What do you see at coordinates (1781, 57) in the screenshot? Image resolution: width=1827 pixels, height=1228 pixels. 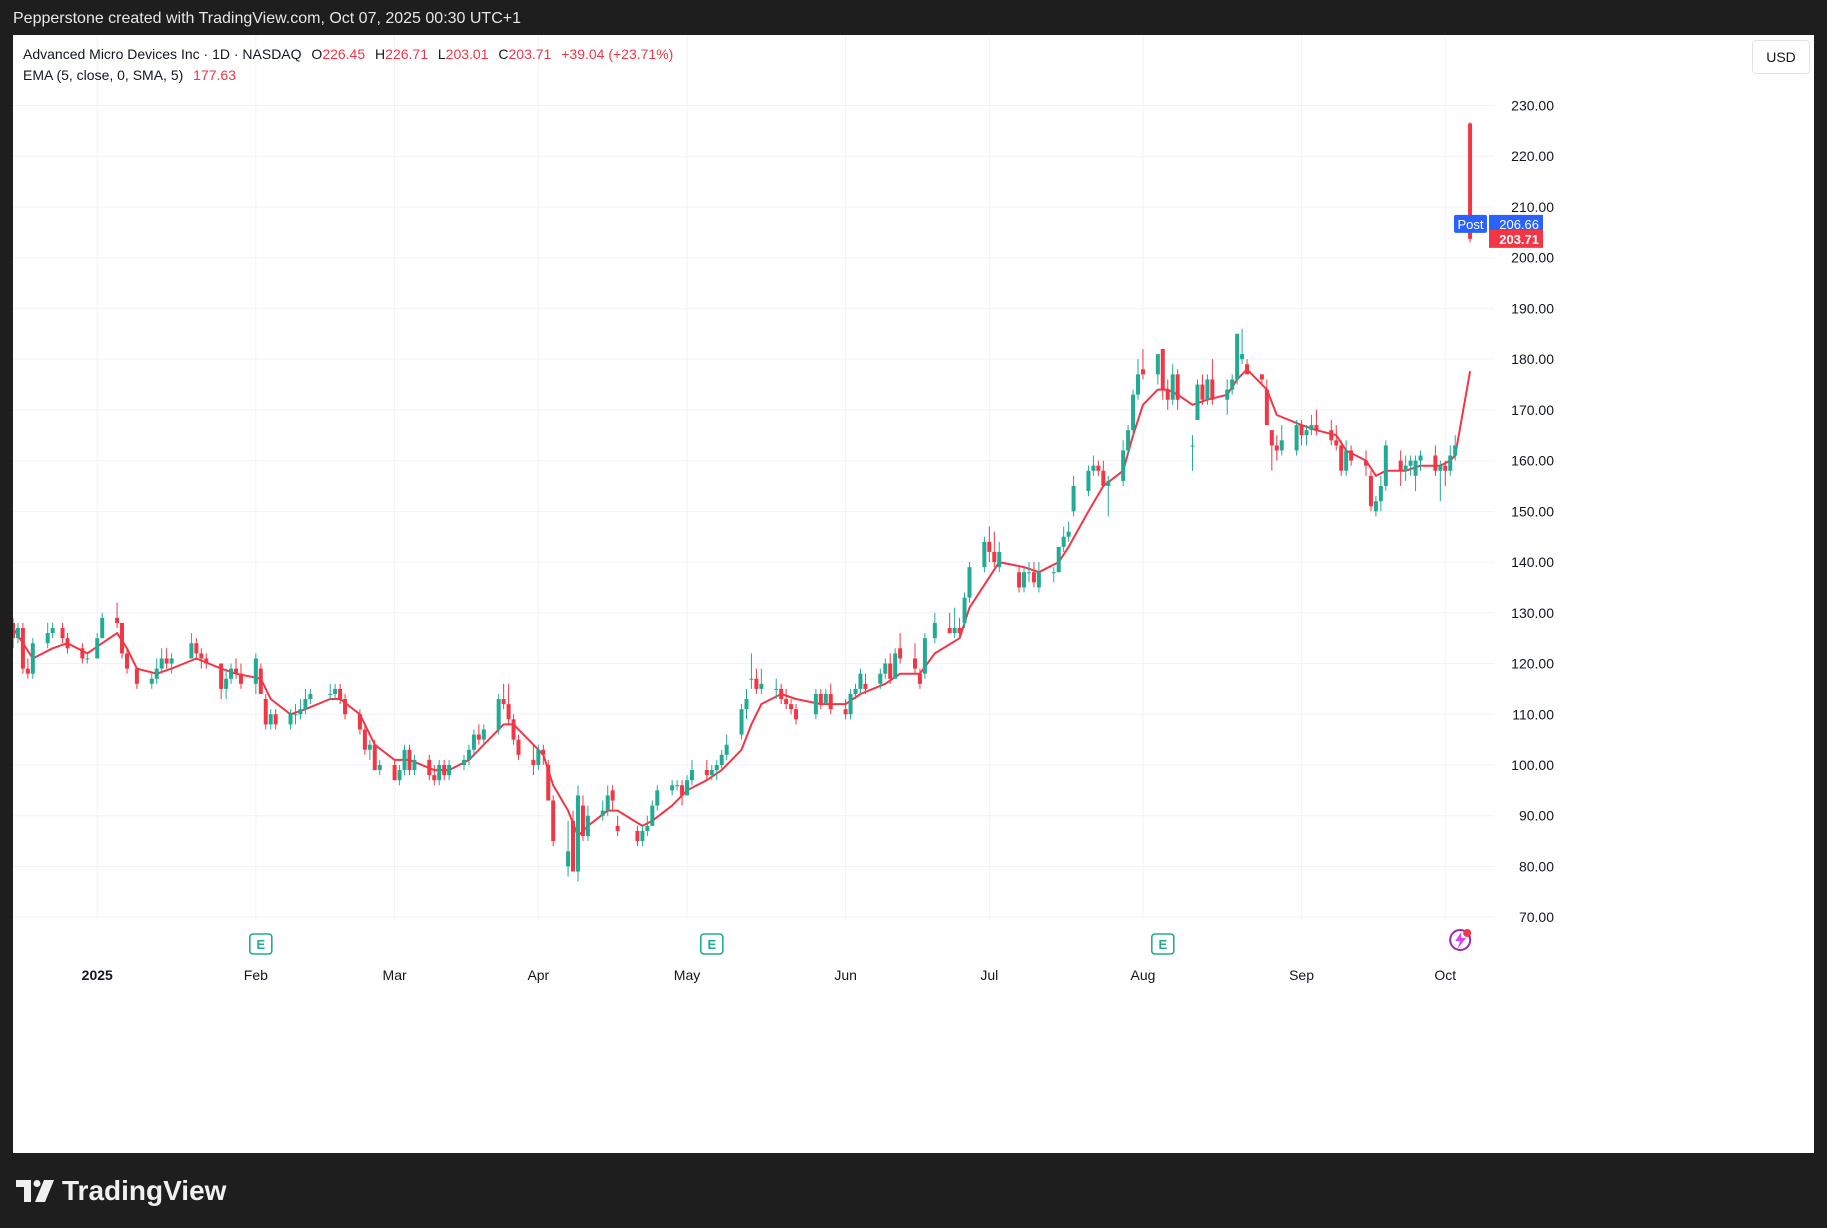 I see `currency-button: USD` at bounding box center [1781, 57].